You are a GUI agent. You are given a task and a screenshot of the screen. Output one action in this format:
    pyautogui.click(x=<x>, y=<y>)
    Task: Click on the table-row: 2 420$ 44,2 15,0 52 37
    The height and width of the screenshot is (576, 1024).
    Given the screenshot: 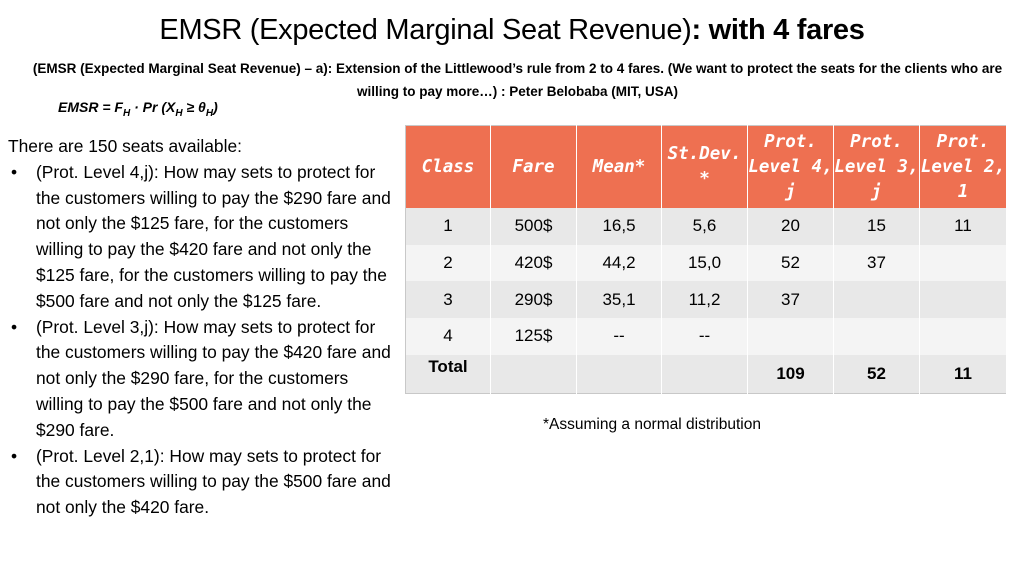 What is the action you would take?
    pyautogui.click(x=706, y=263)
    